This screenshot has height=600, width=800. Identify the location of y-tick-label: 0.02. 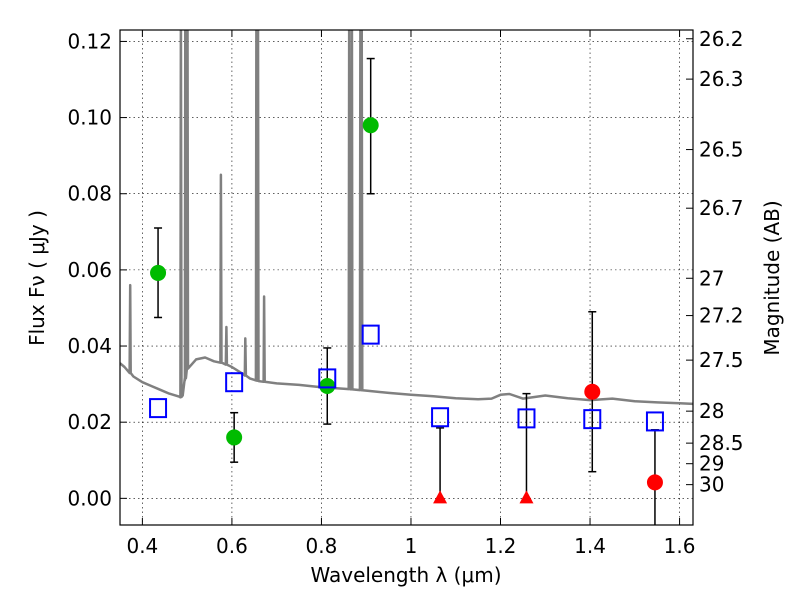
(89, 422).